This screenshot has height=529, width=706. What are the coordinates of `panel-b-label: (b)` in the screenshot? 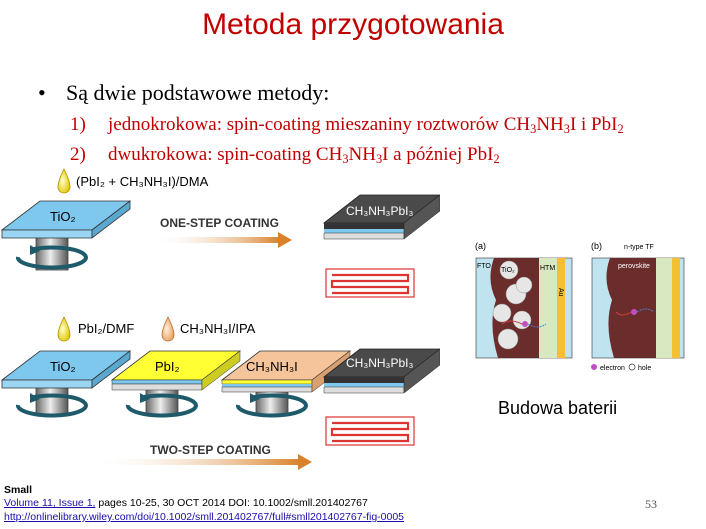 It's located at (596, 246).